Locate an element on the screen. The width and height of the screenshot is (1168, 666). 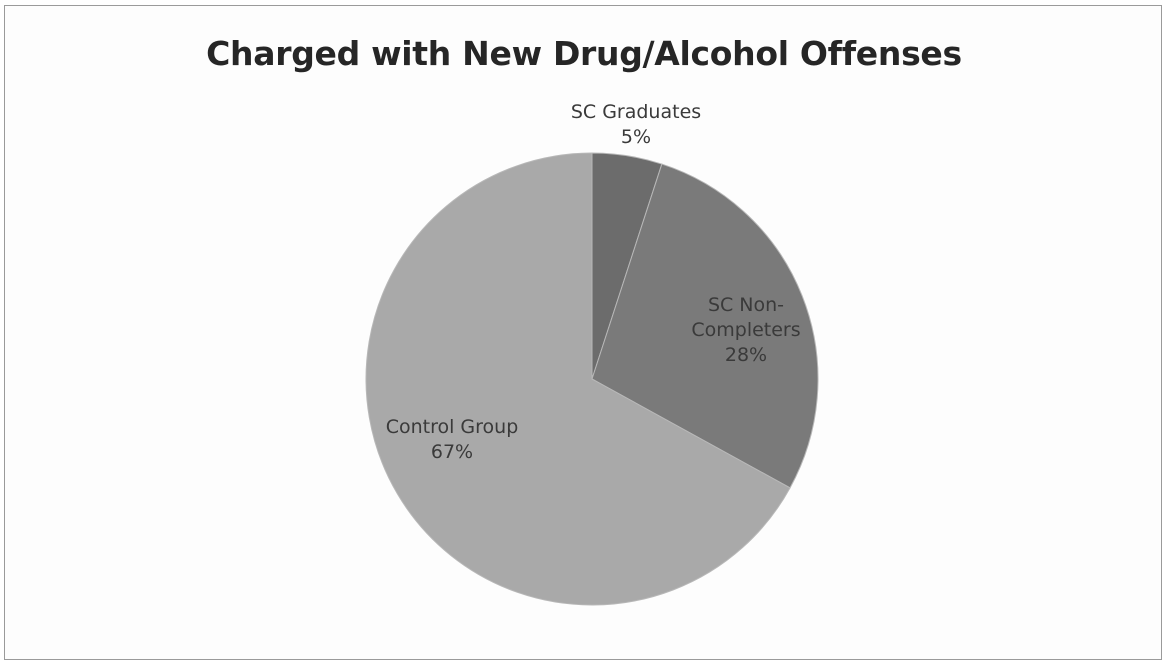
slice-label-sc-non-completers-value: 28% is located at coordinates (746, 355).